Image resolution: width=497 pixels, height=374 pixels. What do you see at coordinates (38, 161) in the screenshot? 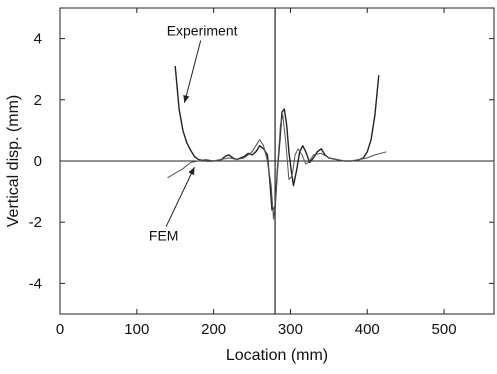
I see `y-tick-label: 0` at bounding box center [38, 161].